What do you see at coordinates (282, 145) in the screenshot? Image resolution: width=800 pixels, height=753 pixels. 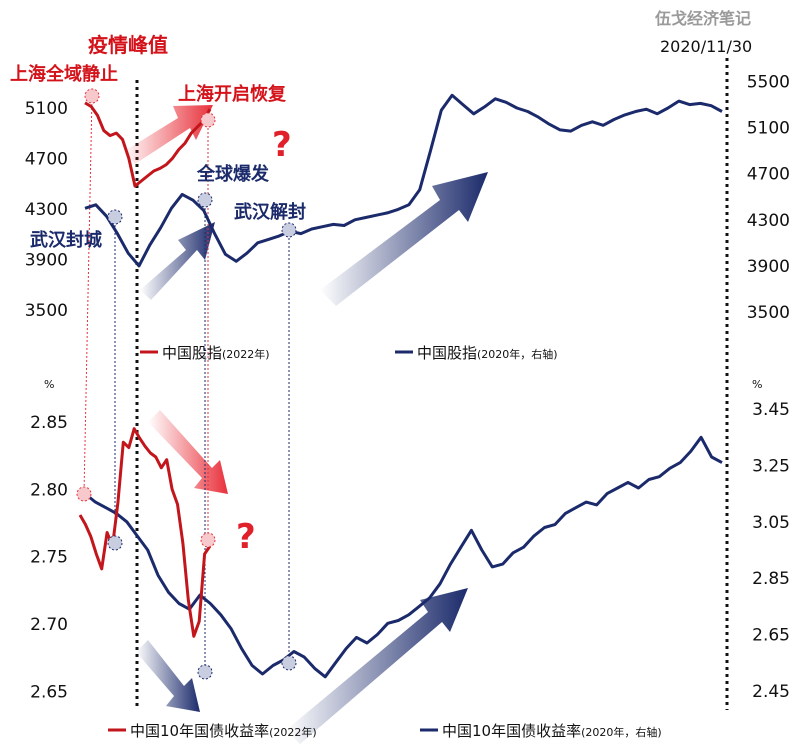 I see `question-mark-top: ?` at bounding box center [282, 145].